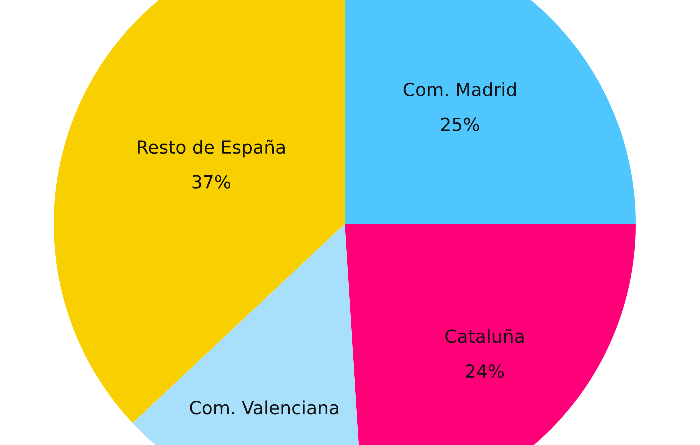 Image resolution: width=700 pixels, height=445 pixels. What do you see at coordinates (211, 149) in the screenshot?
I see `slice-label: Resto de España` at bounding box center [211, 149].